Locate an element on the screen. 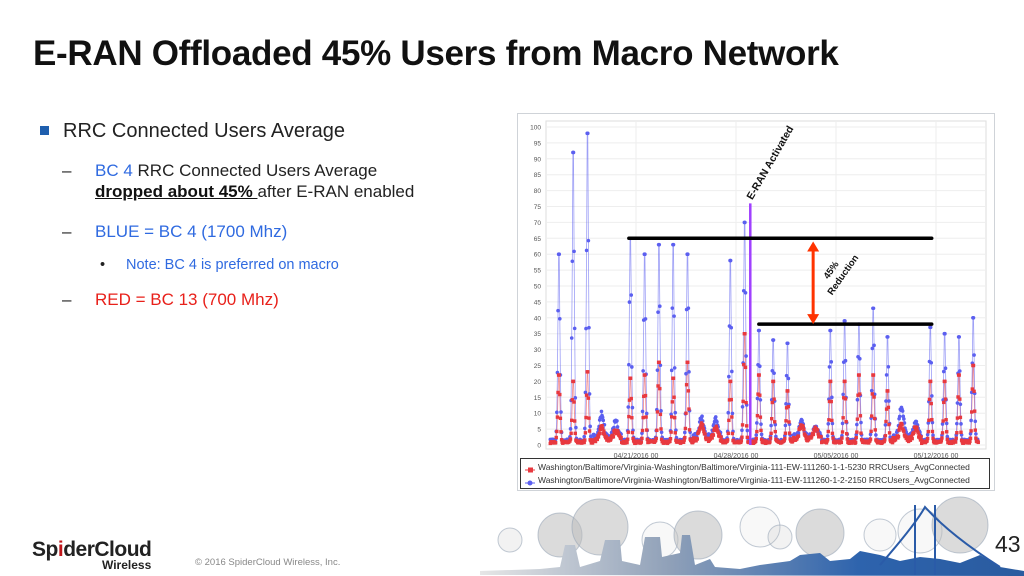  x-tick-label: 05/05/2016 00 is located at coordinates (836, 456).